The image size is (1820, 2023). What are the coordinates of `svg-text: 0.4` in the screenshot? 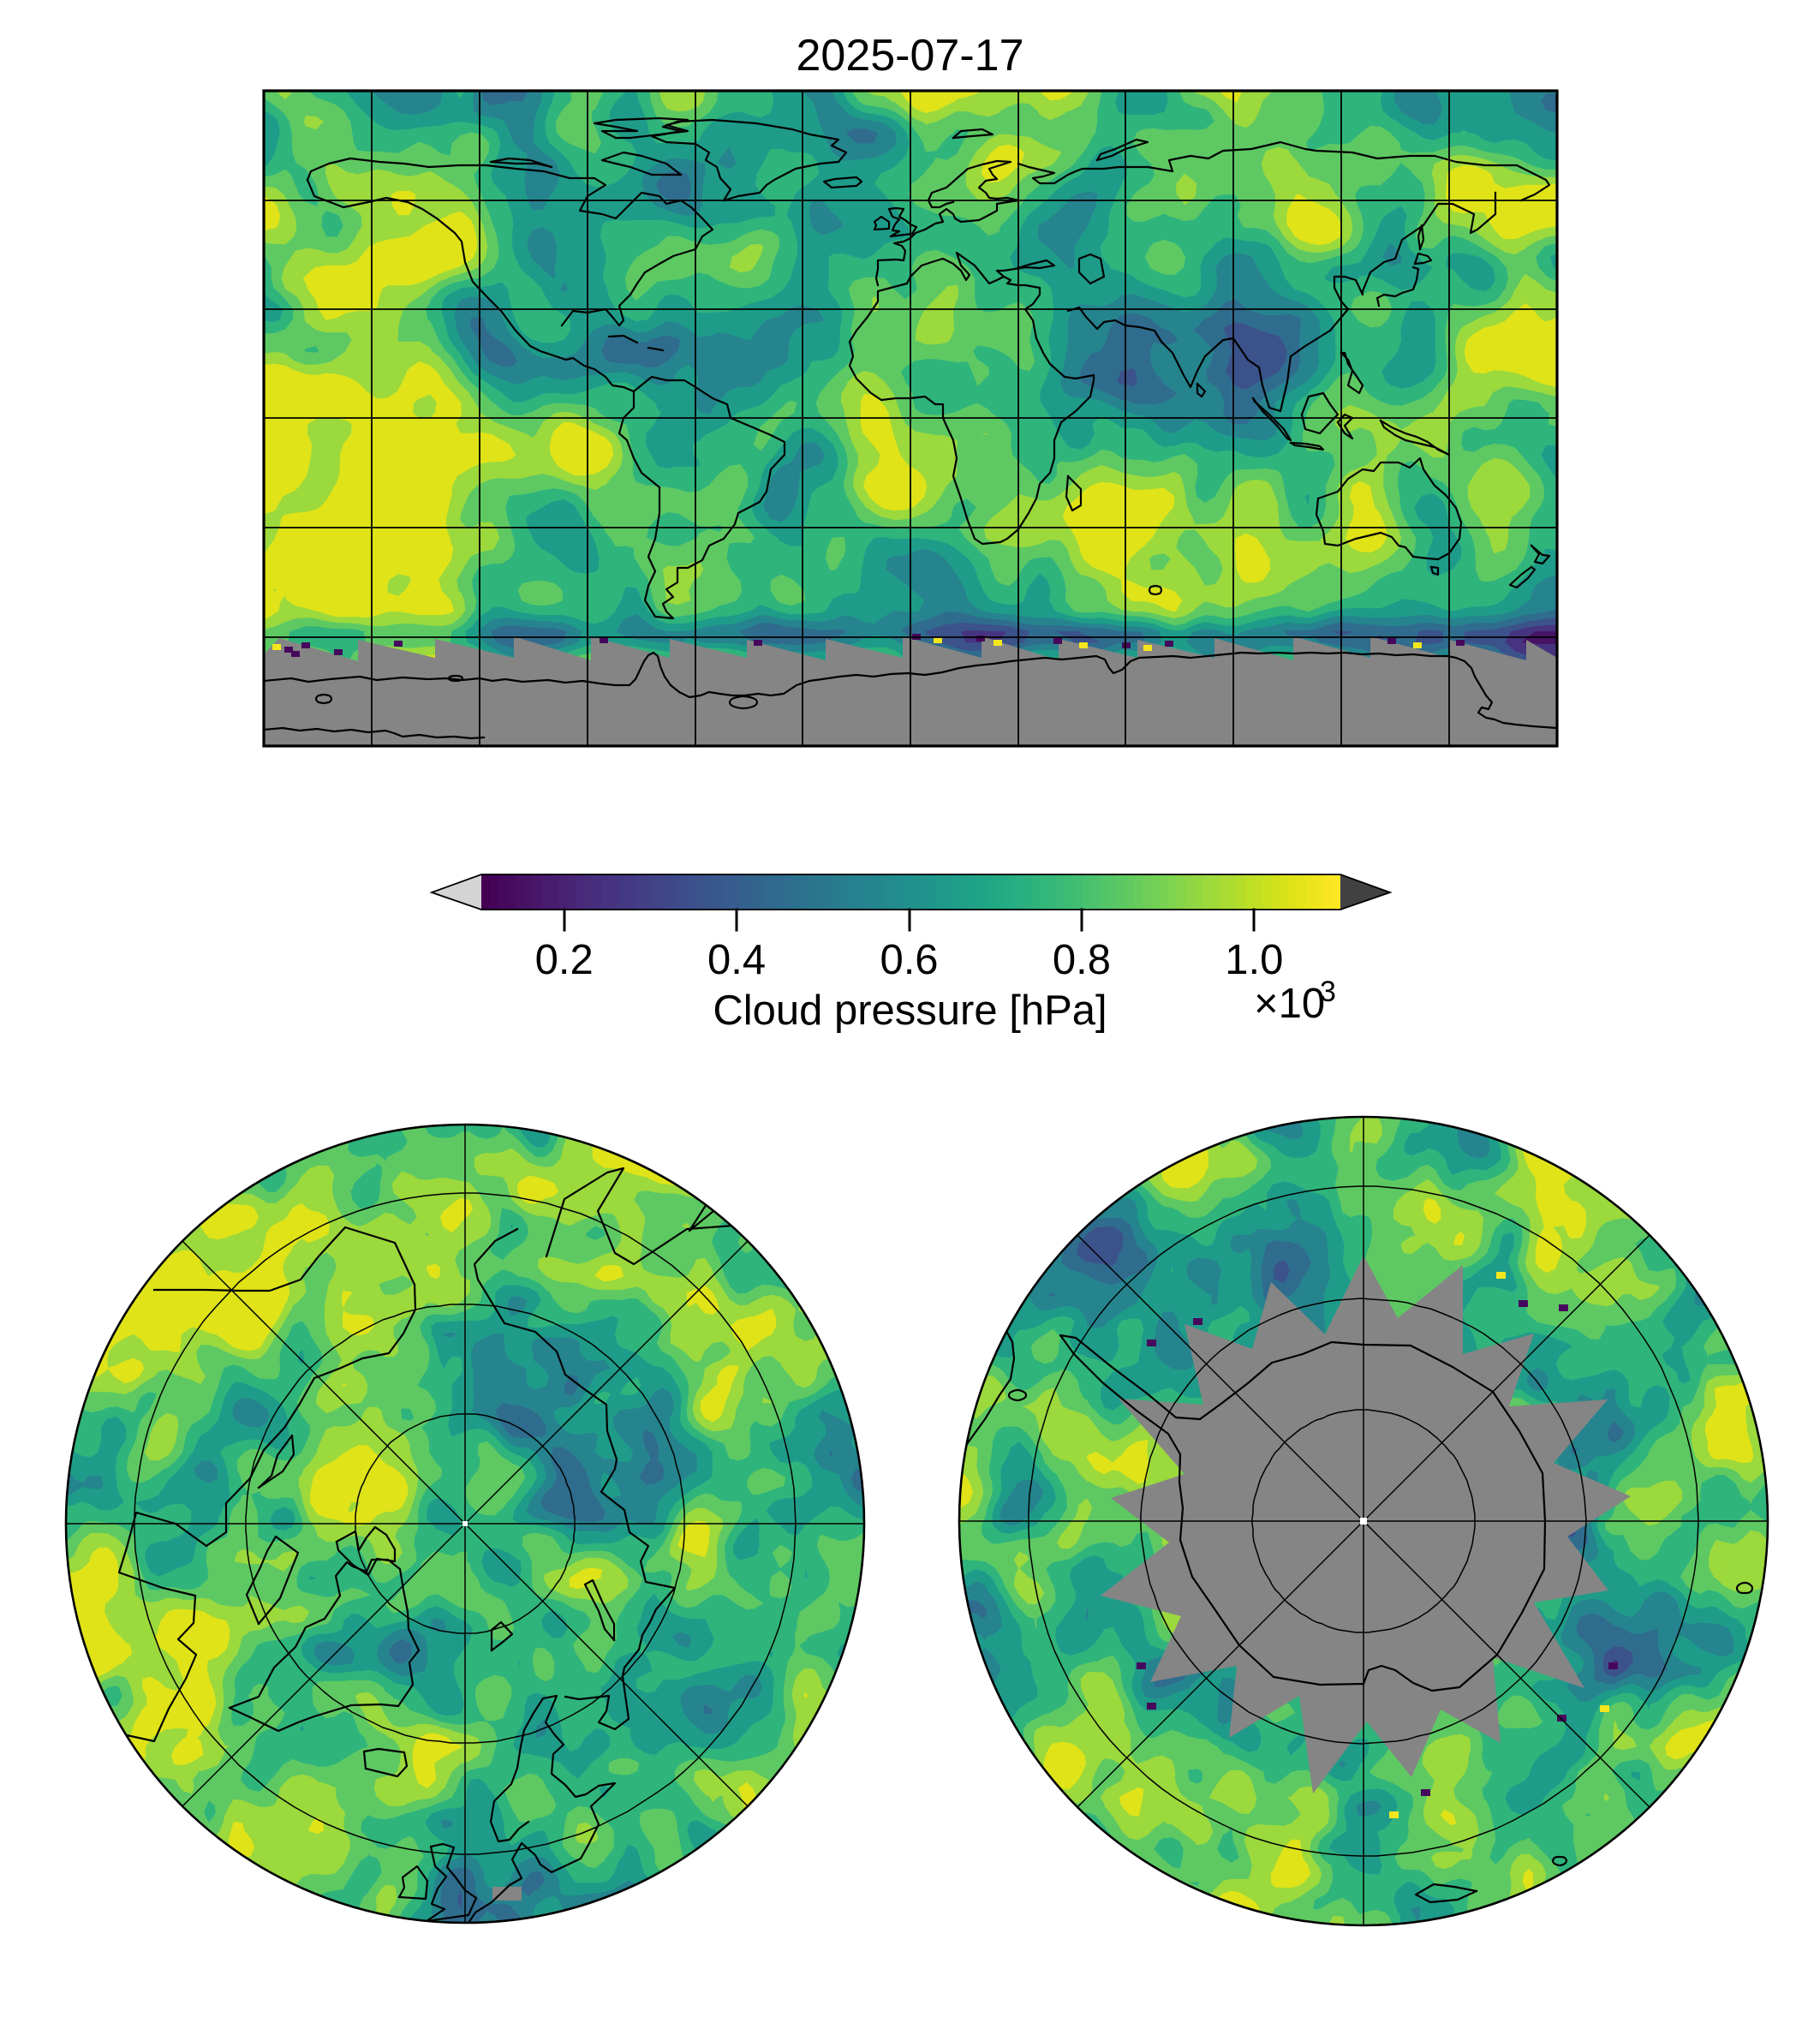 It's located at (736, 960).